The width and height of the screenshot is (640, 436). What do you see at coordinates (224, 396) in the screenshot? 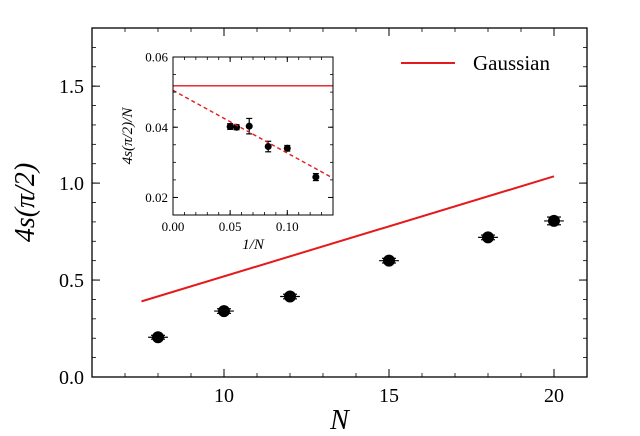
I see `x-tick-label: 10` at bounding box center [224, 396].